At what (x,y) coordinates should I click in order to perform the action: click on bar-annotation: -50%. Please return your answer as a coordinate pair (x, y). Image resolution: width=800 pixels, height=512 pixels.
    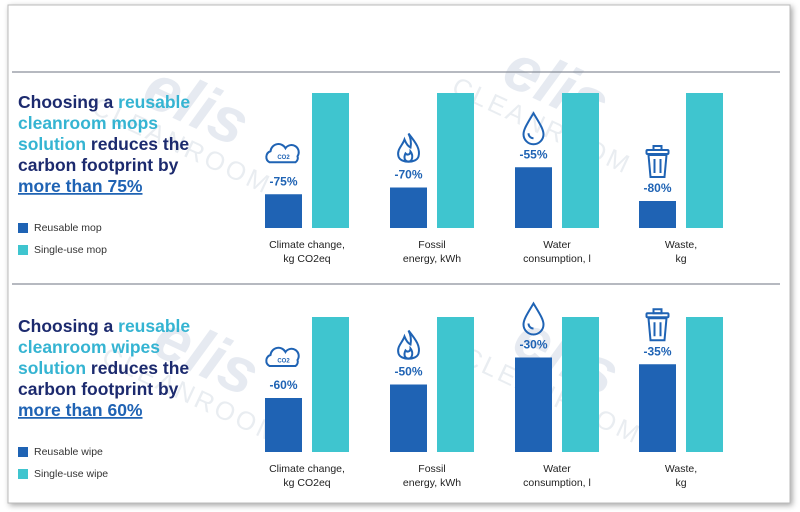
    Looking at the image, I should click on (408, 372).